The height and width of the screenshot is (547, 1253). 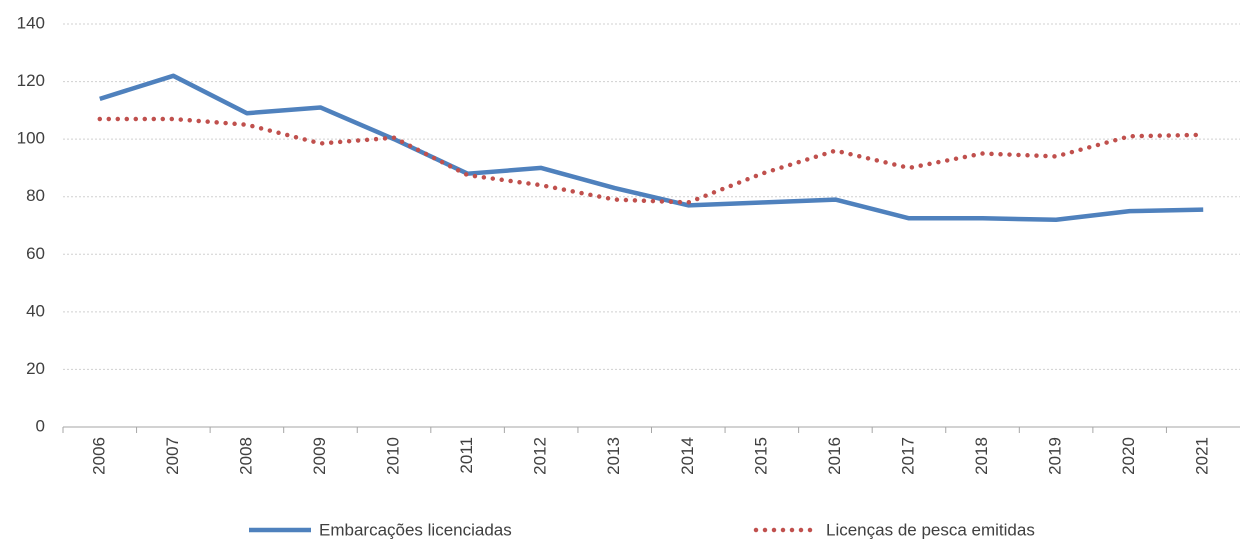 What do you see at coordinates (834, 456) in the screenshot?
I see `x-tick-label: 2016` at bounding box center [834, 456].